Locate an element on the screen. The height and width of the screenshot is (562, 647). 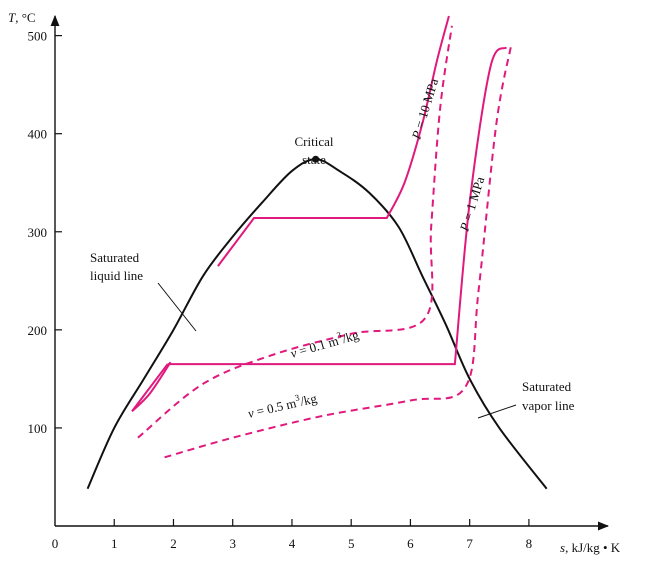
y-ticks: 100 200 300 400 500 is located at coordinates (45, 232).